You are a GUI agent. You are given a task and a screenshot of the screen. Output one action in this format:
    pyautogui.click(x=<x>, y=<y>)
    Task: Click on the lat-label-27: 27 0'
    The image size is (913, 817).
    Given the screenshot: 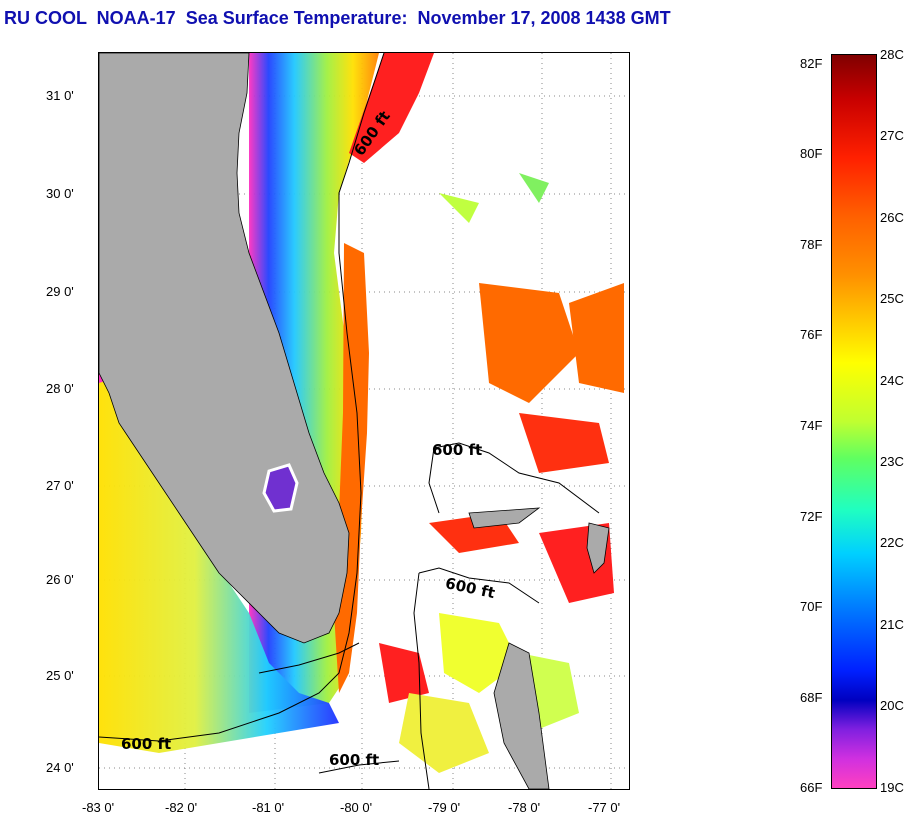 What is the action you would take?
    pyautogui.click(x=60, y=485)
    